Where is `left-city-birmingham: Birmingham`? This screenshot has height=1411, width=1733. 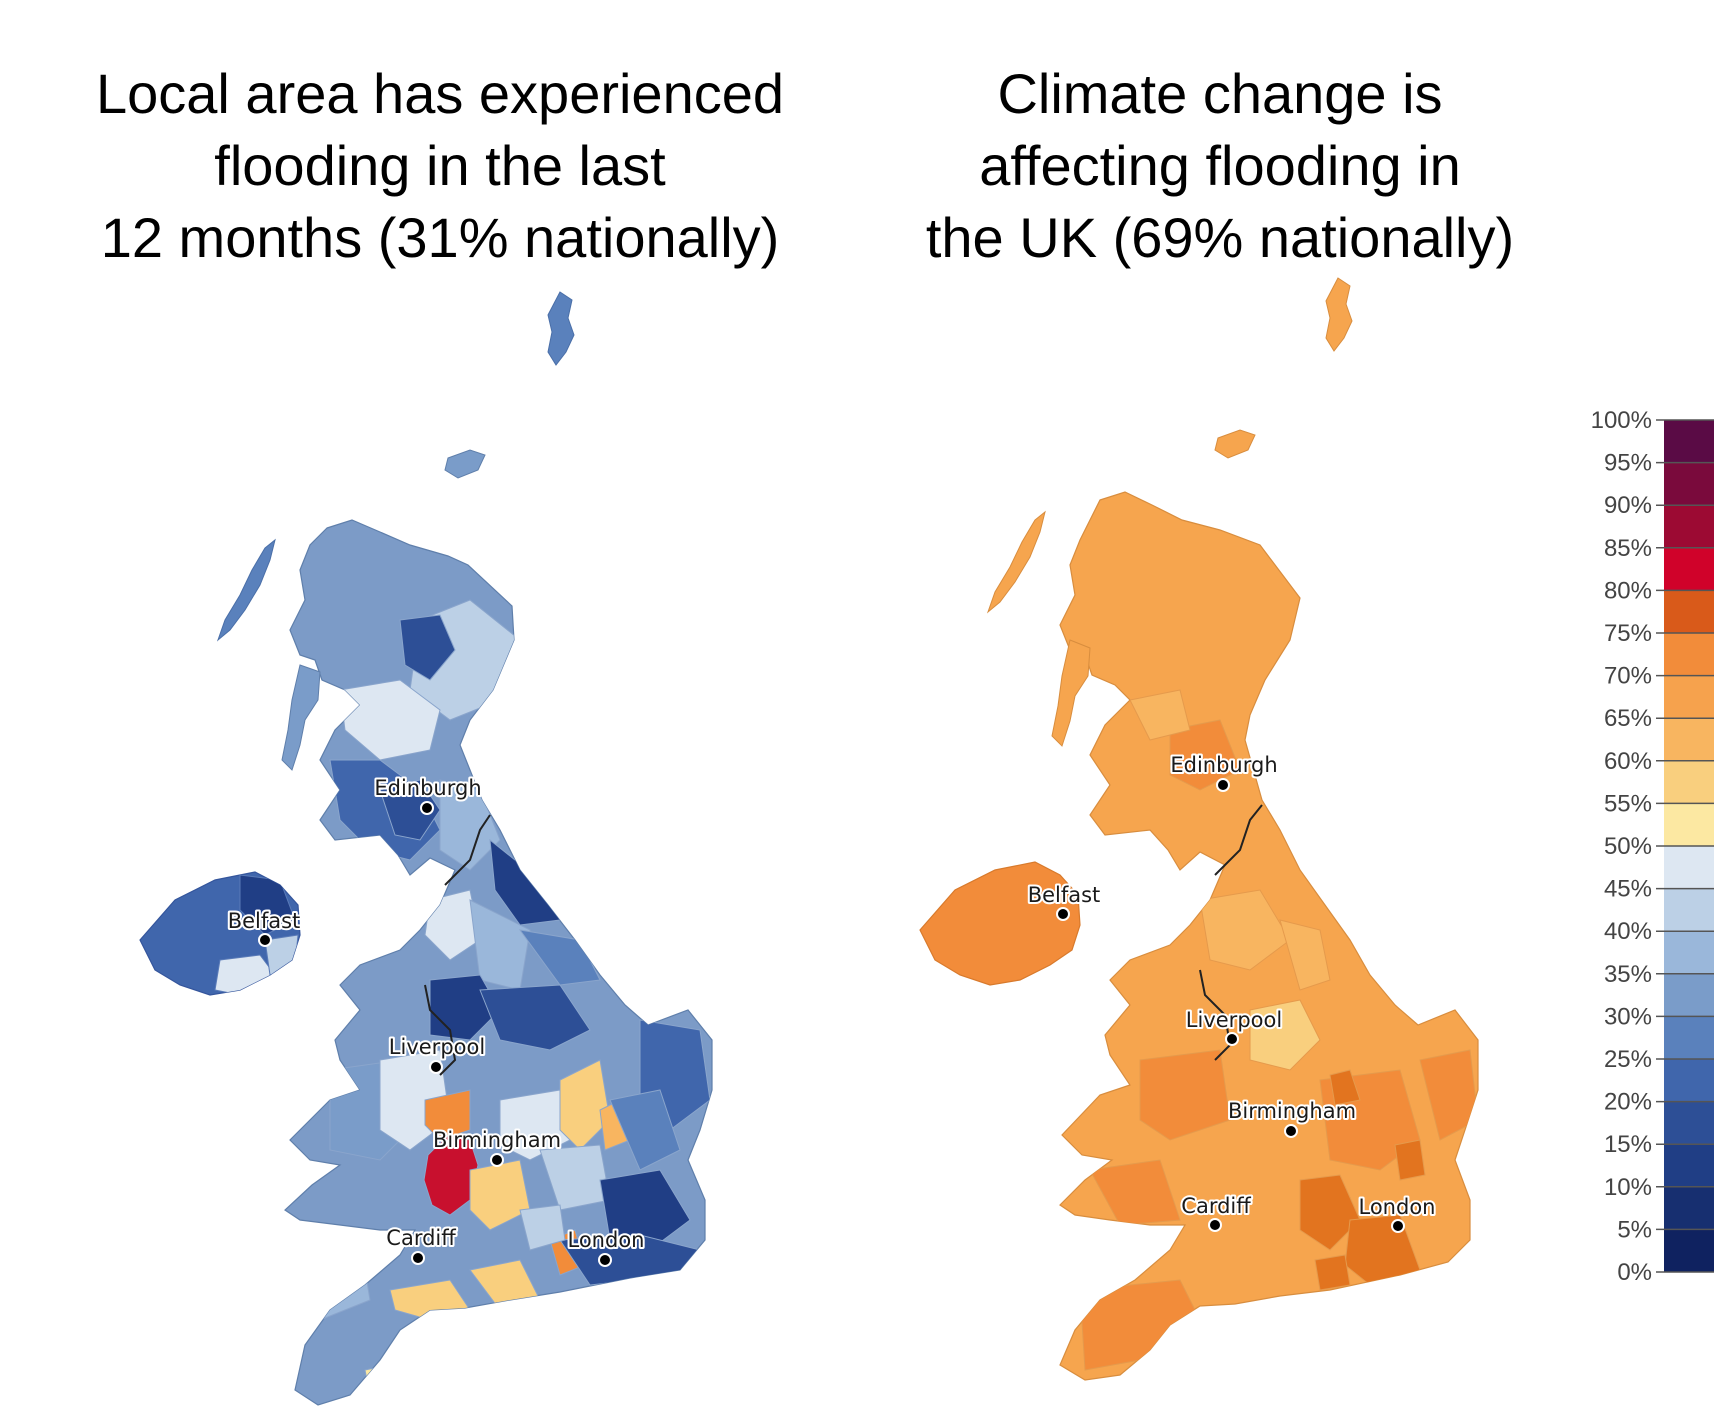
left-city-birmingham: Birmingham is located at coordinates (497, 1146).